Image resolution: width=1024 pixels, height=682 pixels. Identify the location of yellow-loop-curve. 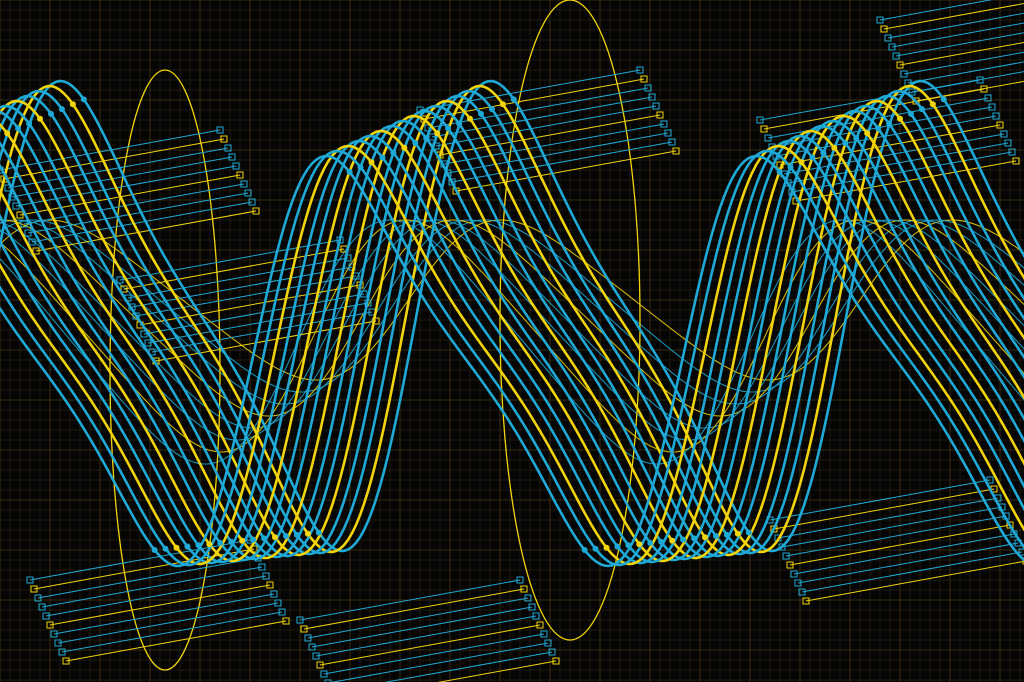
(570, 320).